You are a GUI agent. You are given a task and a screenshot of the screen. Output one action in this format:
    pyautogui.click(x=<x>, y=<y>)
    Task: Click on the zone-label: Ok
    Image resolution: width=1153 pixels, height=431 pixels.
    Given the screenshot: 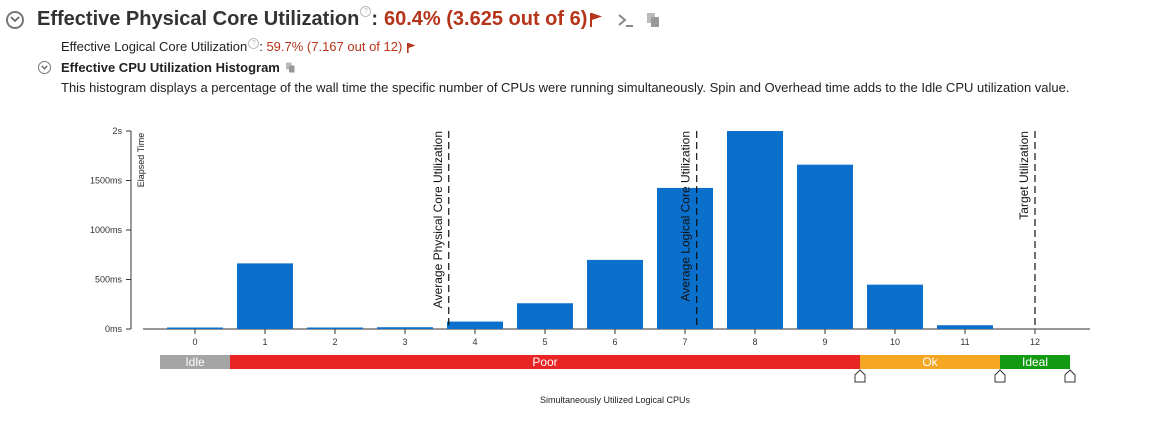 What is the action you would take?
    pyautogui.click(x=930, y=362)
    